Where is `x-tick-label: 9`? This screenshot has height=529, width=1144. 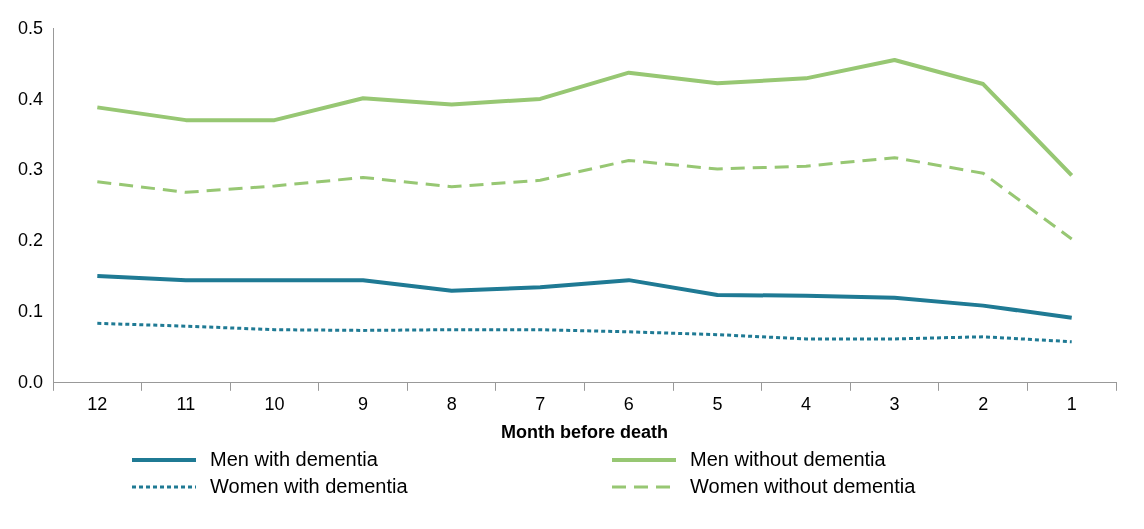
x-tick-label: 9 is located at coordinates (363, 403).